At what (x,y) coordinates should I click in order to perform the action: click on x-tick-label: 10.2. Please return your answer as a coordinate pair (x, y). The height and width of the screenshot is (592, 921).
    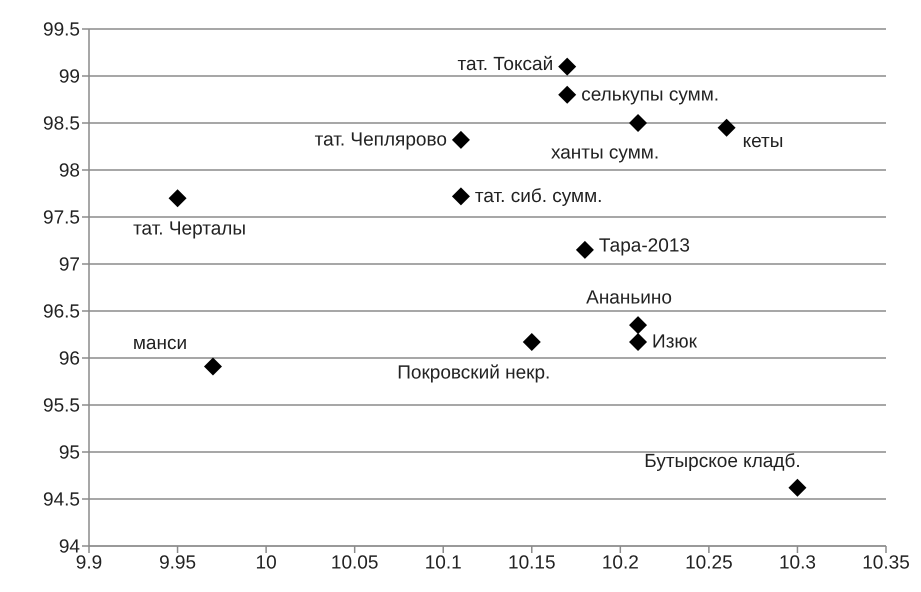
    Looking at the image, I should click on (620, 563).